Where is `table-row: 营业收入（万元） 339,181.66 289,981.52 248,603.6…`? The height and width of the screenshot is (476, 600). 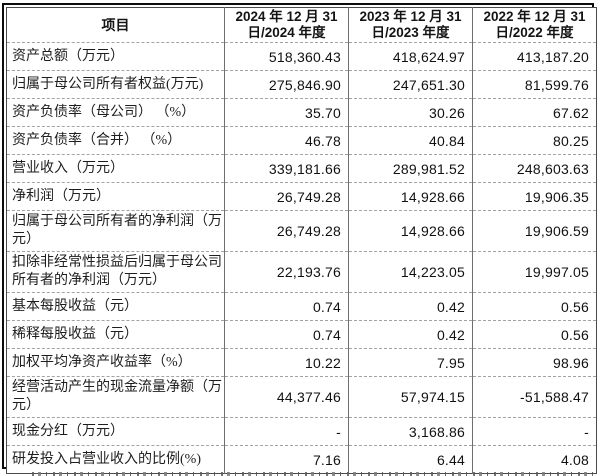
table-row: 营业收入（万元） 339,181.66 289,981.52 248,603.6… is located at coordinates (301, 168).